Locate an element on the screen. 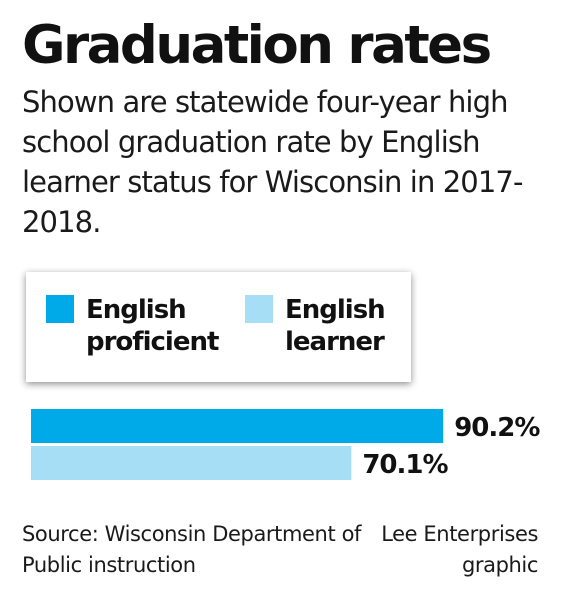 This screenshot has width=566, height=594. chart-title: Graduation rates is located at coordinates (257, 45).